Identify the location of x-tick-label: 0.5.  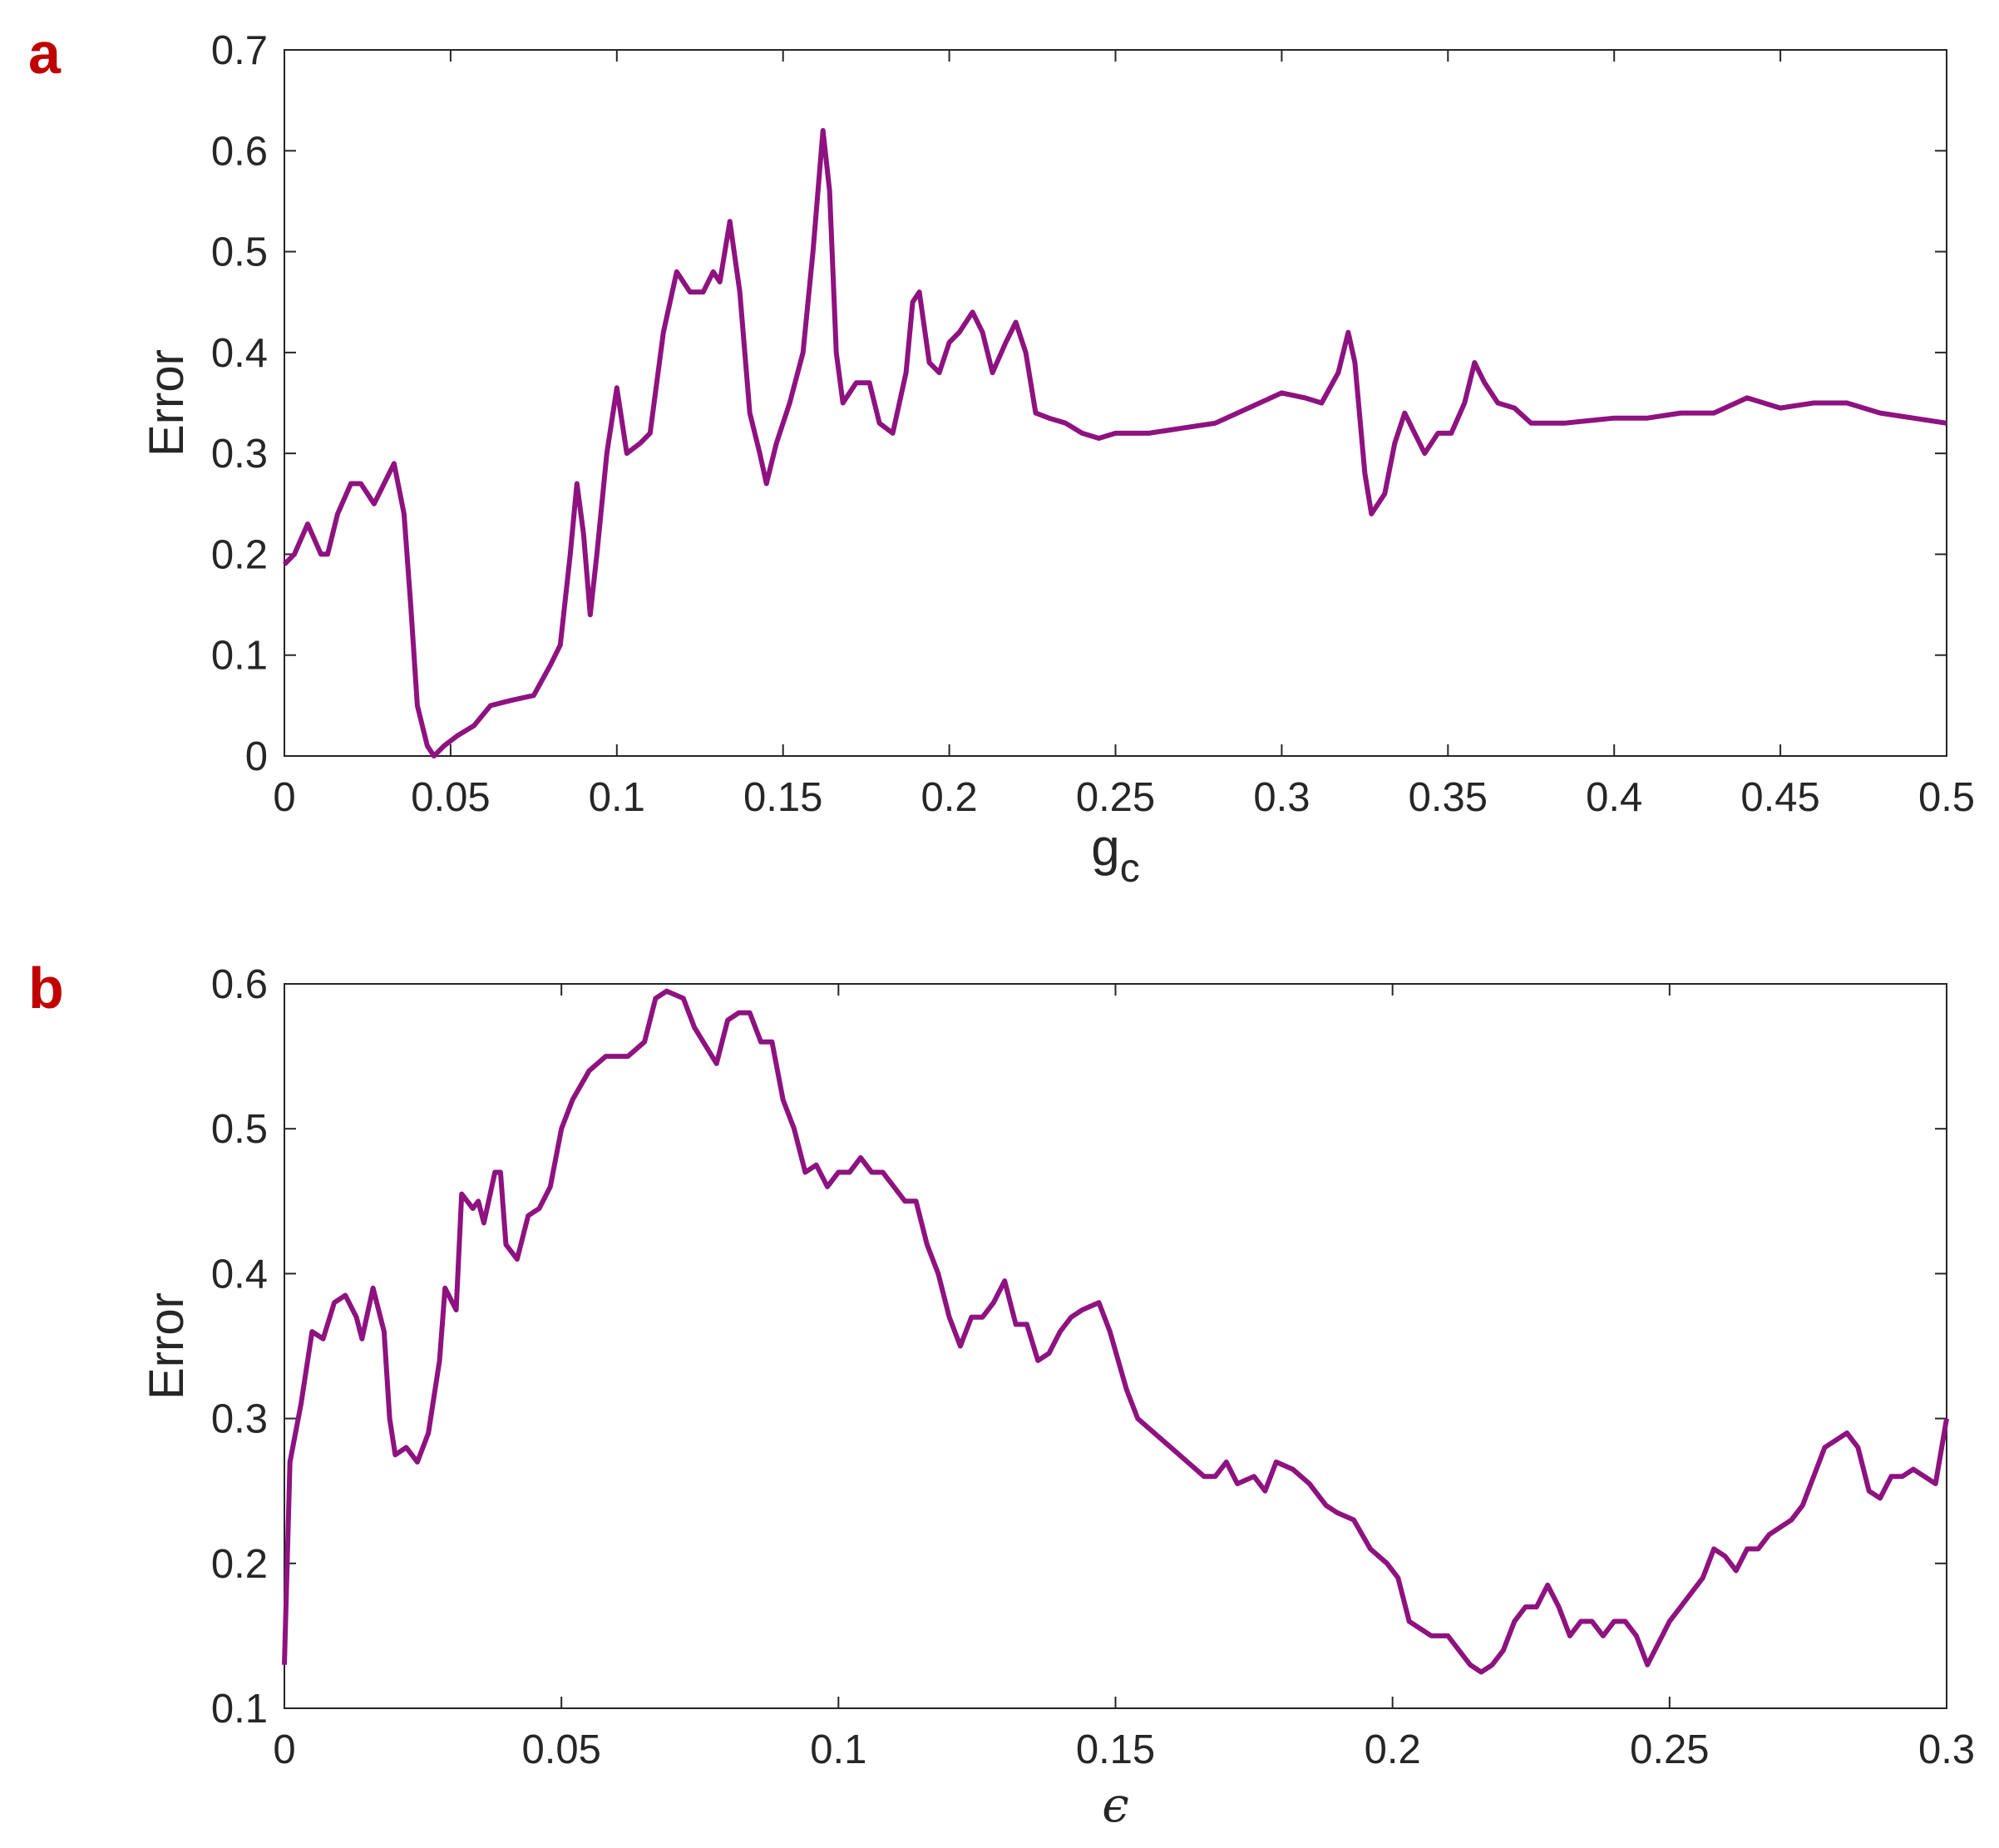
(1947, 797).